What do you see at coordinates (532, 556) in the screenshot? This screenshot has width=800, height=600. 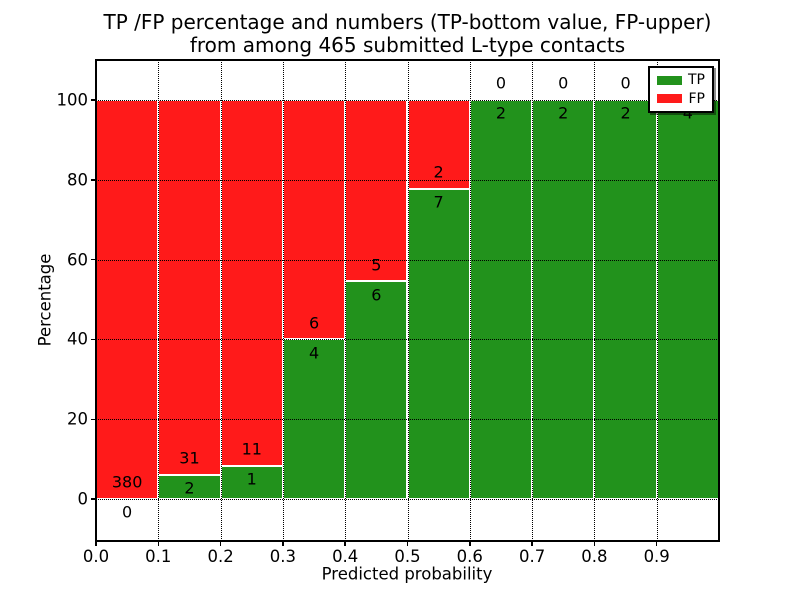 I see `x-tick-label: 0.7` at bounding box center [532, 556].